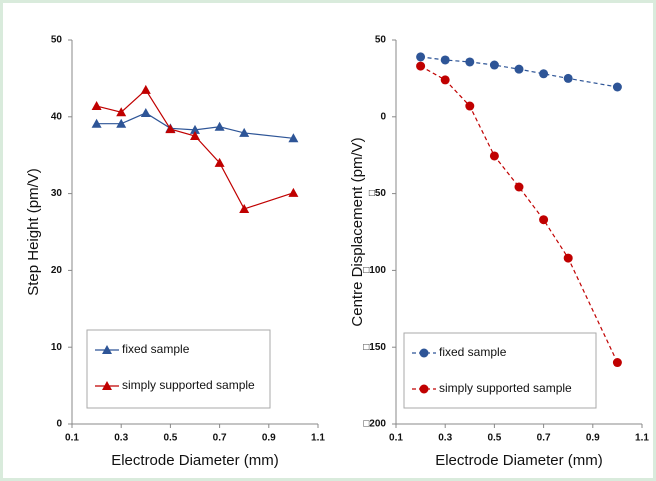 Image resolution: width=656 pixels, height=481 pixels. What do you see at coordinates (374, 270) in the screenshot?
I see `y-tick-label: □100` at bounding box center [374, 270].